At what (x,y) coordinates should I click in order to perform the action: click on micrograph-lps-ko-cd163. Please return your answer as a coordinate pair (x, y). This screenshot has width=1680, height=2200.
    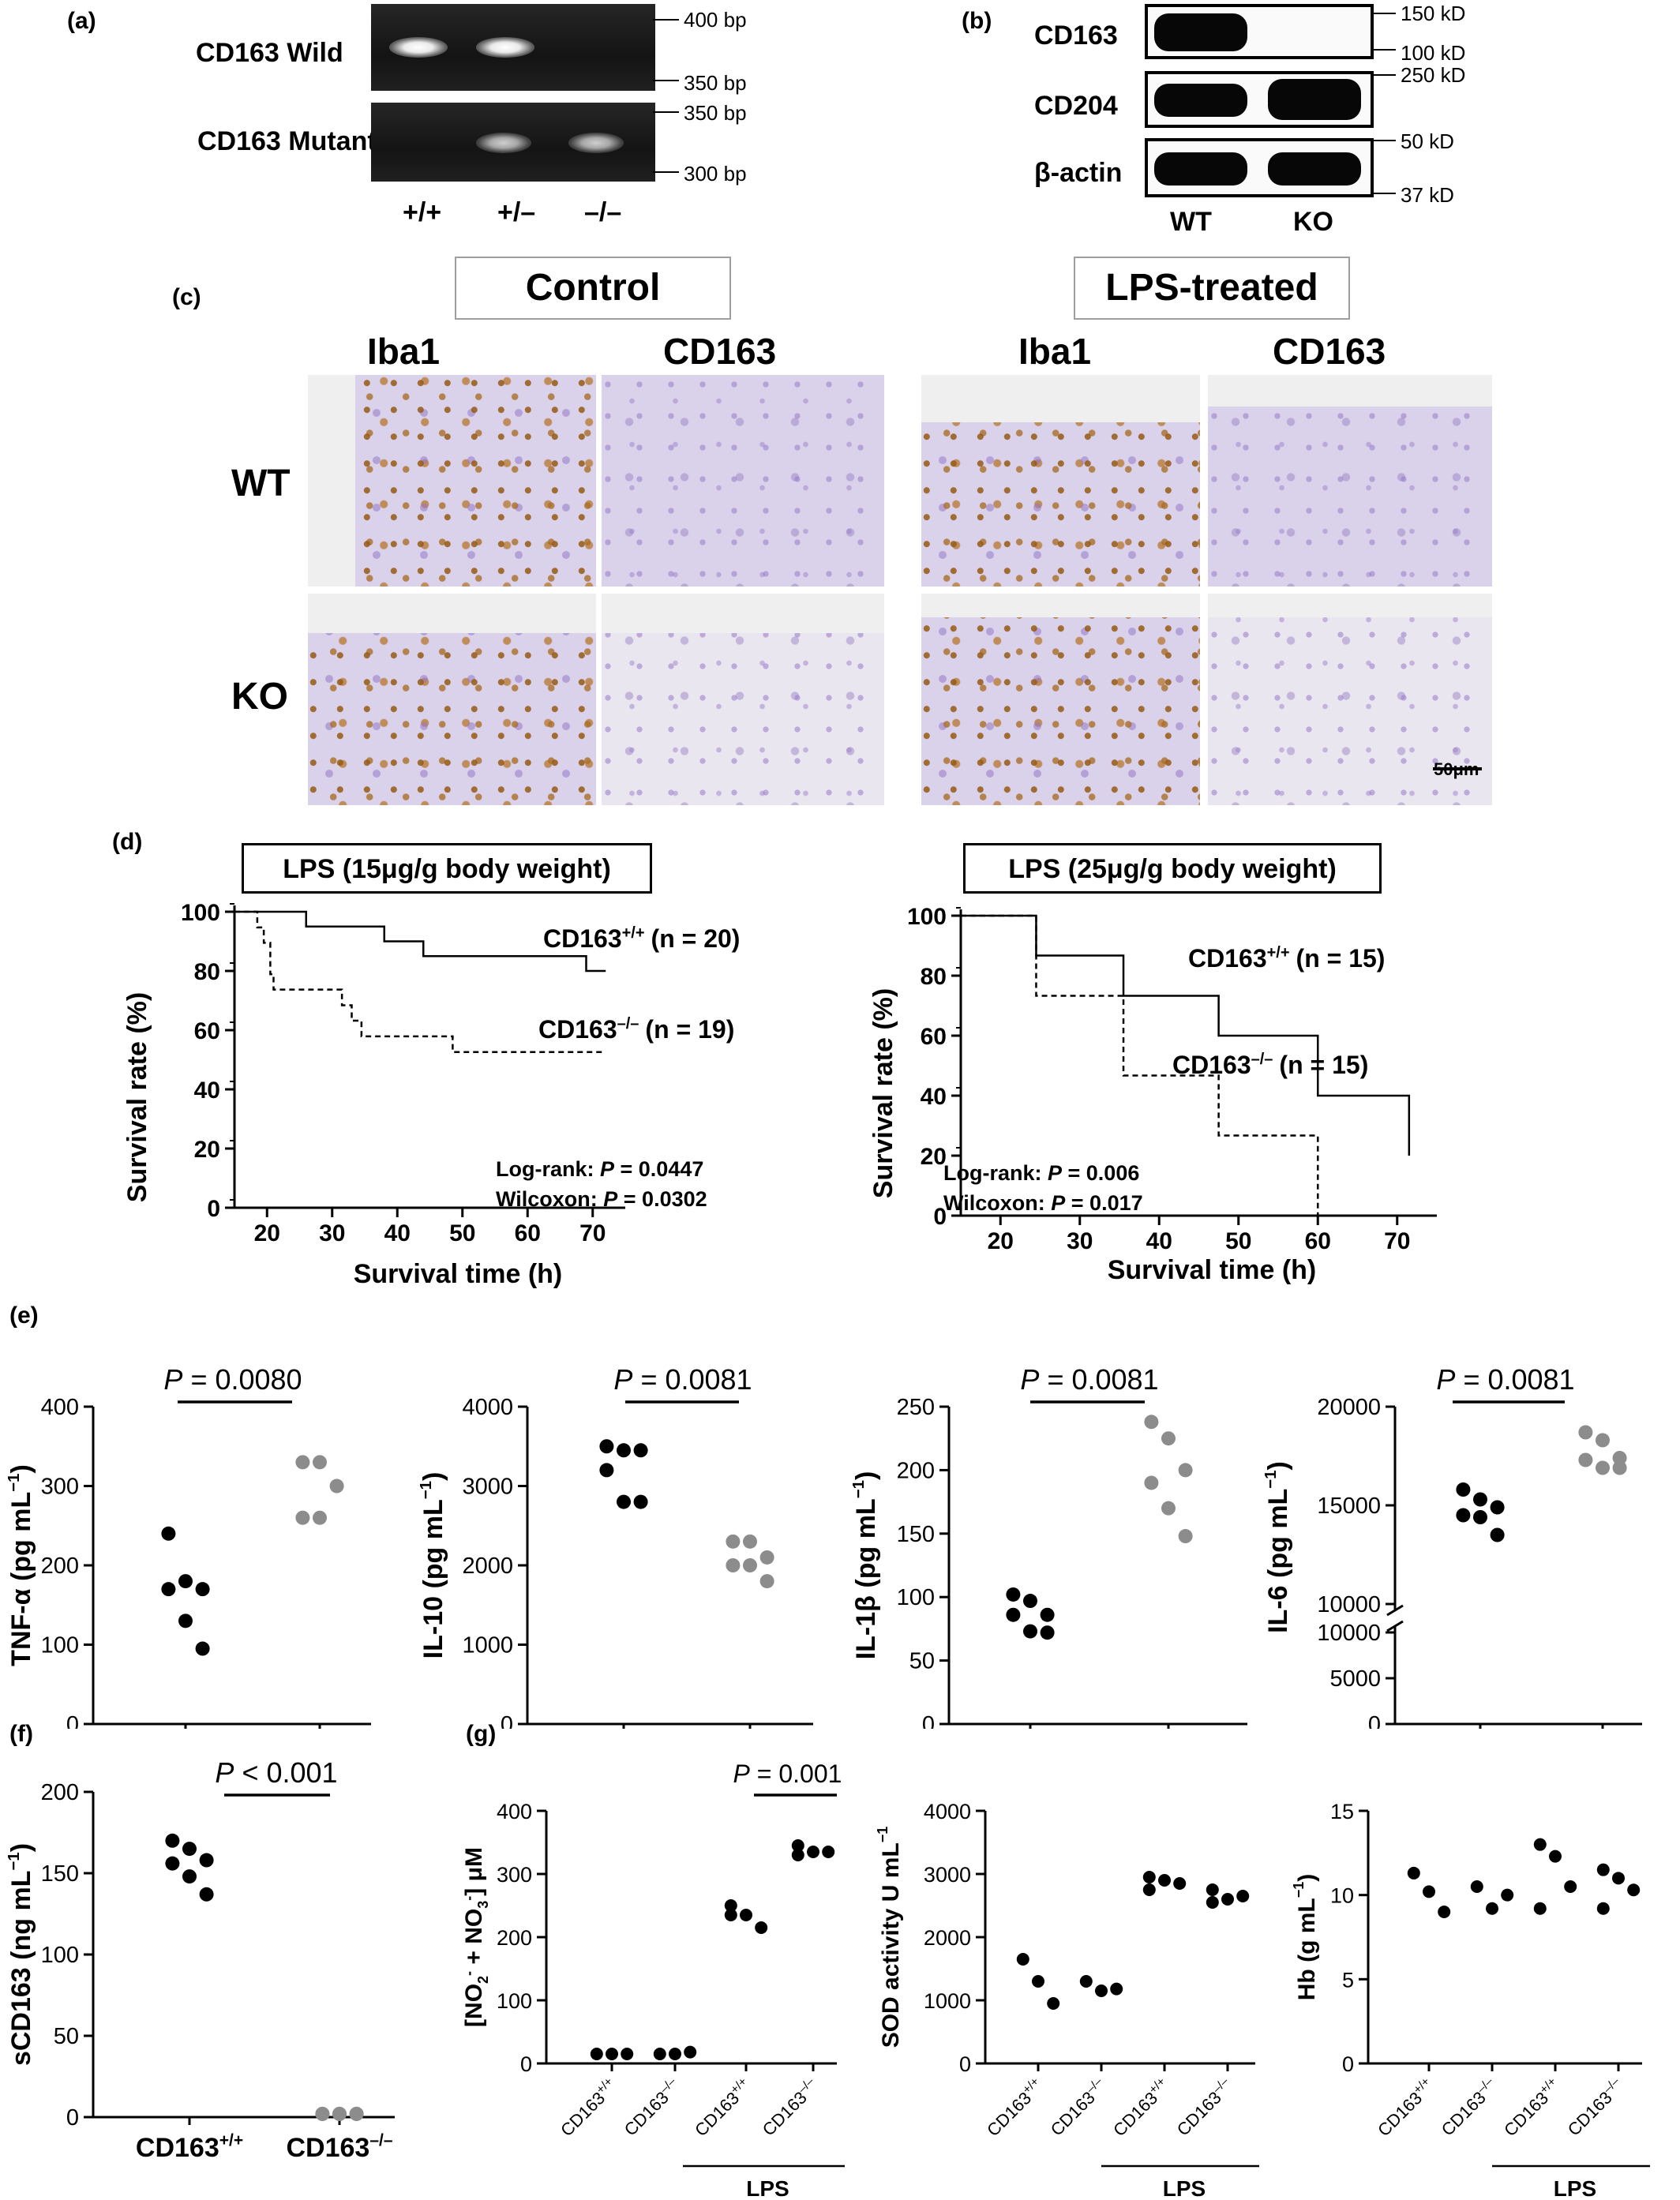
    Looking at the image, I should click on (1350, 699).